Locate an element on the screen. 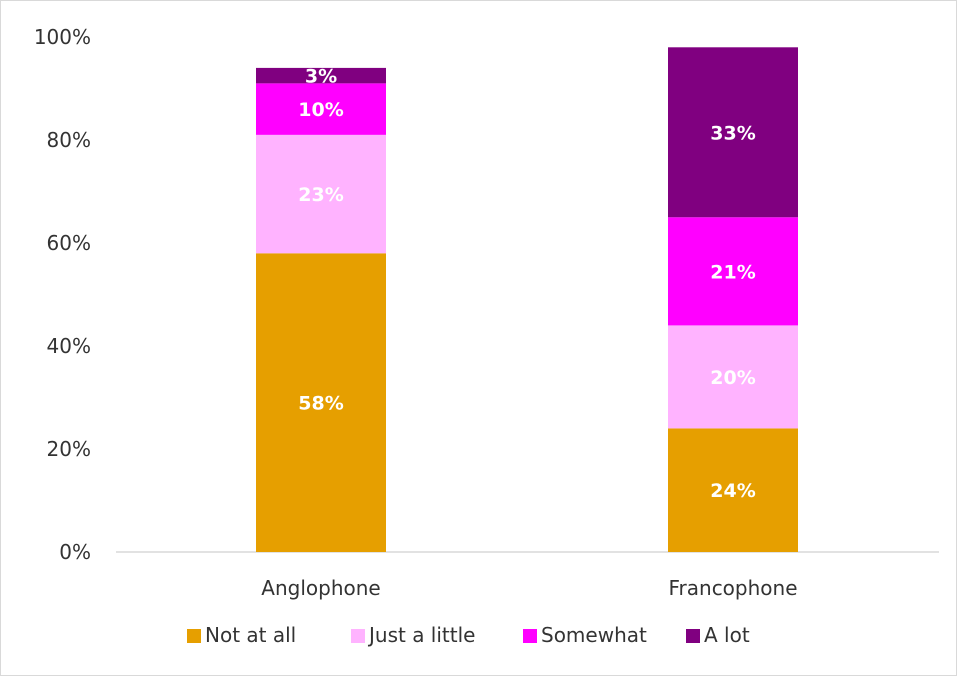  legend-label-a-lot: A lot is located at coordinates (727, 635).